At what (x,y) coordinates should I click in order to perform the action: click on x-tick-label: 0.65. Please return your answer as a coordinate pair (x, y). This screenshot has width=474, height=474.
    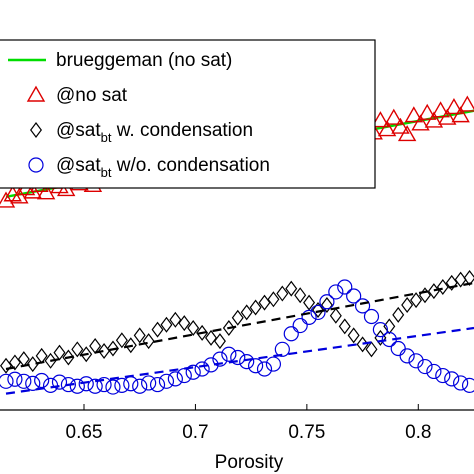
    Looking at the image, I should click on (84, 432).